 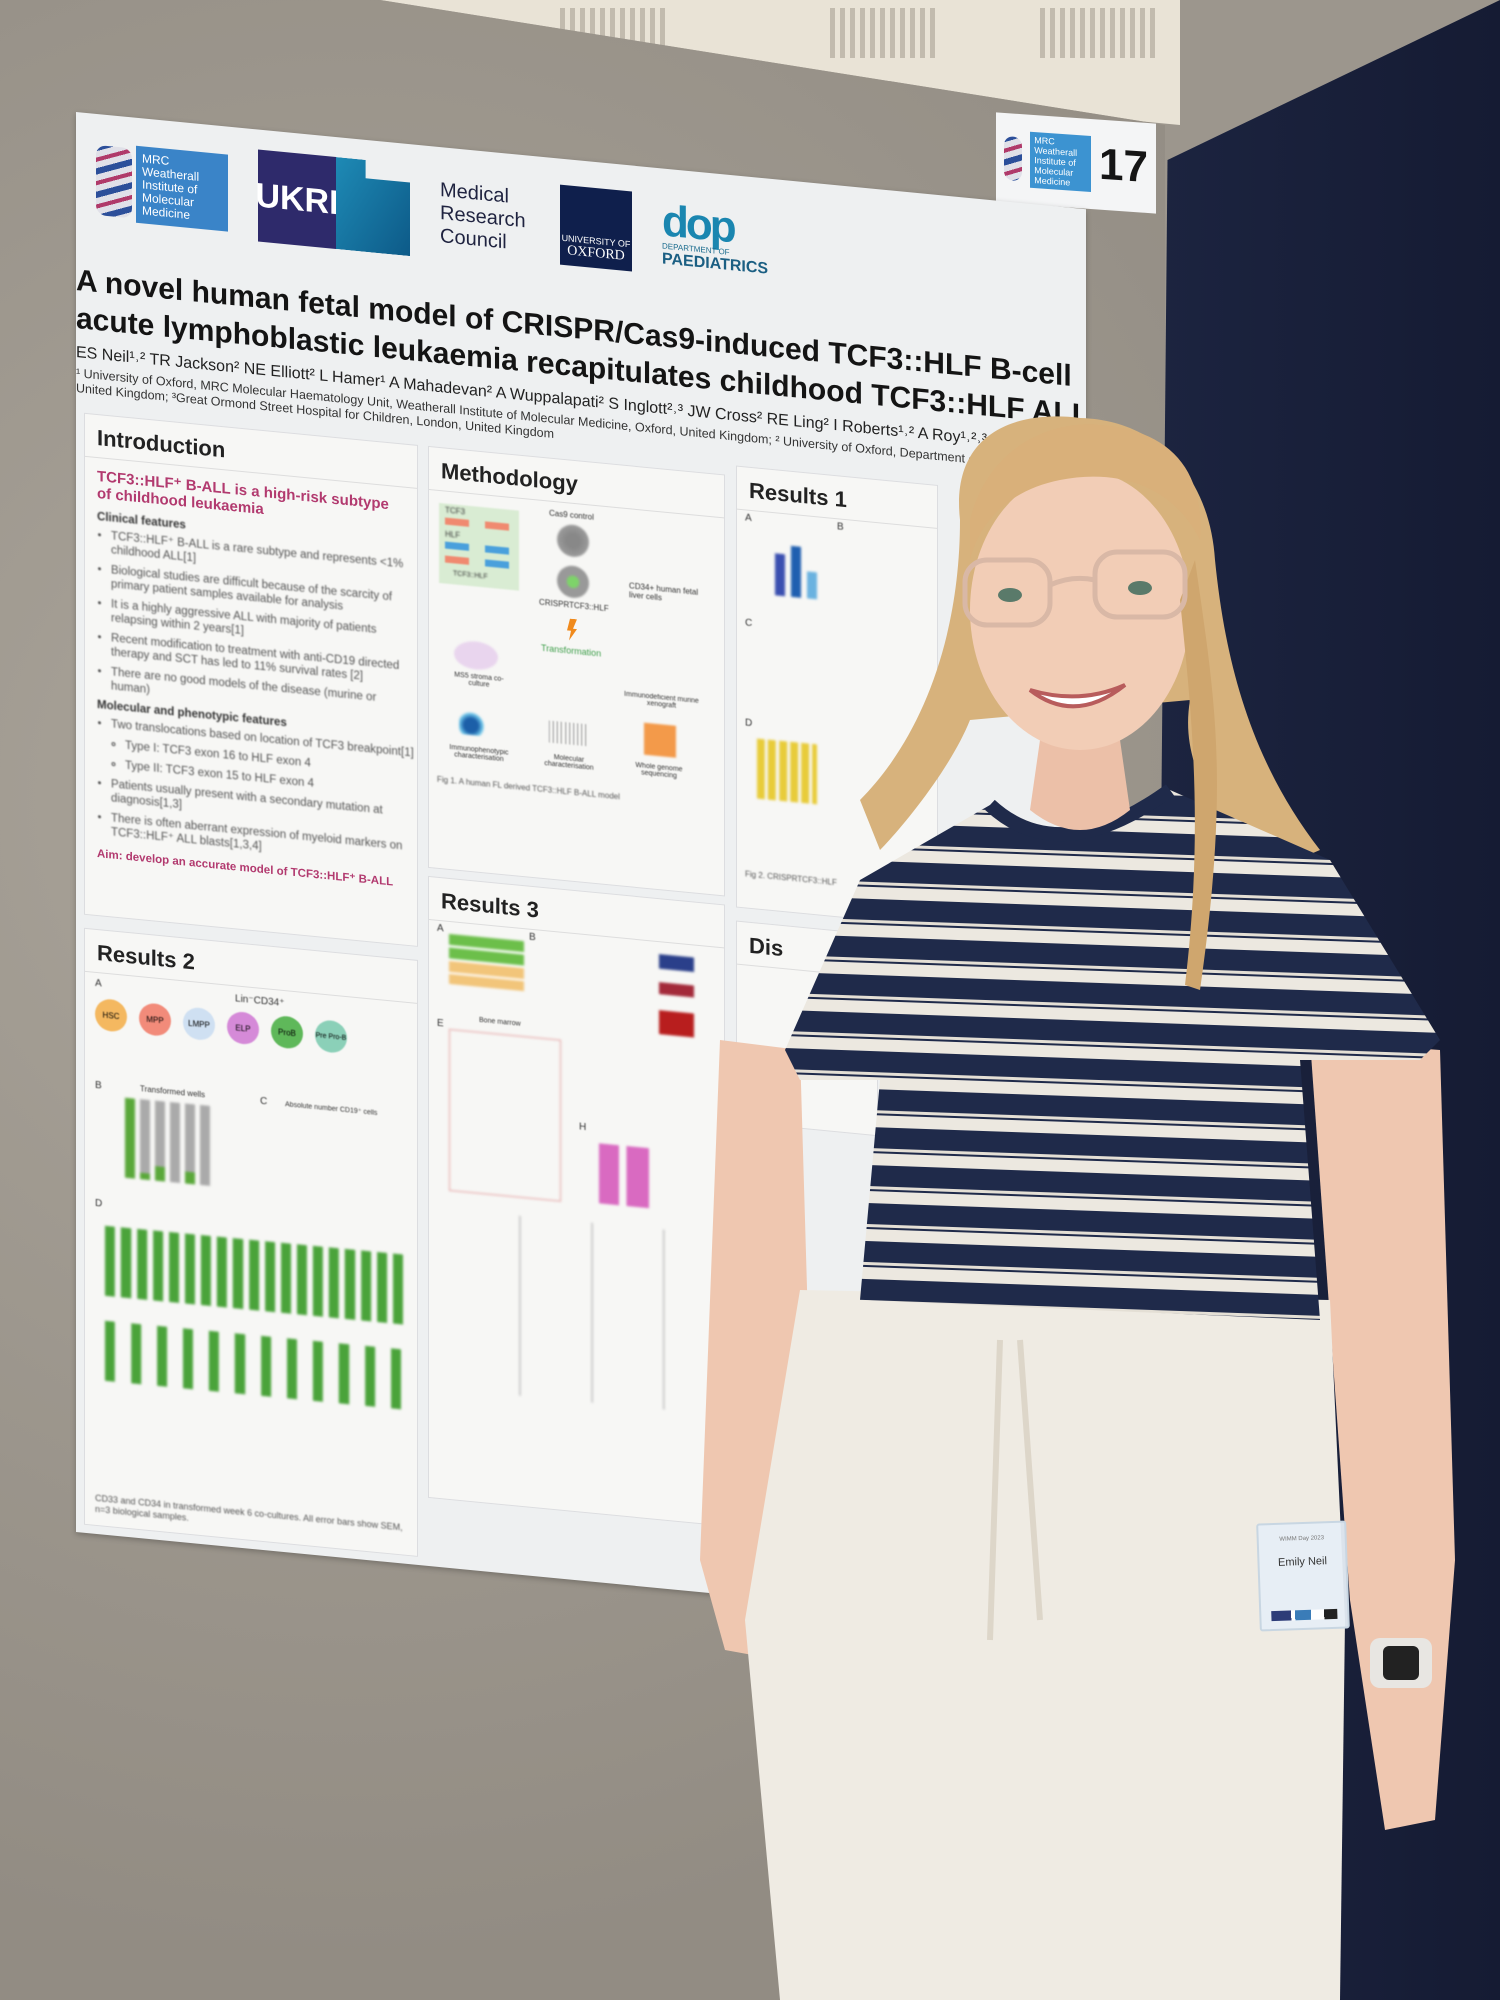 What do you see at coordinates (1302, 1562) in the screenshot?
I see `badge-name: Emily Neil` at bounding box center [1302, 1562].